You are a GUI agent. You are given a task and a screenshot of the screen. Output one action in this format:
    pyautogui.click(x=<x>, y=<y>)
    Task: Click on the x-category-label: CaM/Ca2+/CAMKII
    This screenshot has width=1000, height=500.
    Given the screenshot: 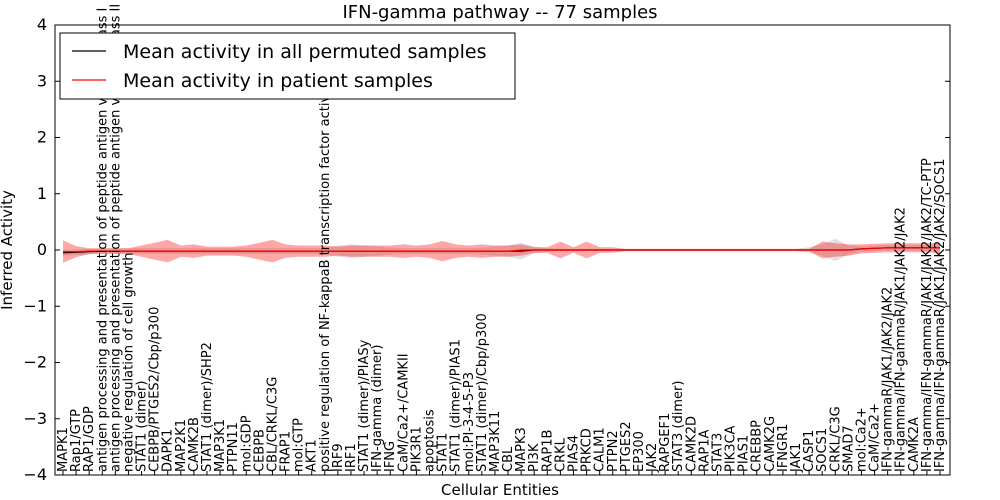 What is the action you would take?
    pyautogui.click(x=403, y=412)
    